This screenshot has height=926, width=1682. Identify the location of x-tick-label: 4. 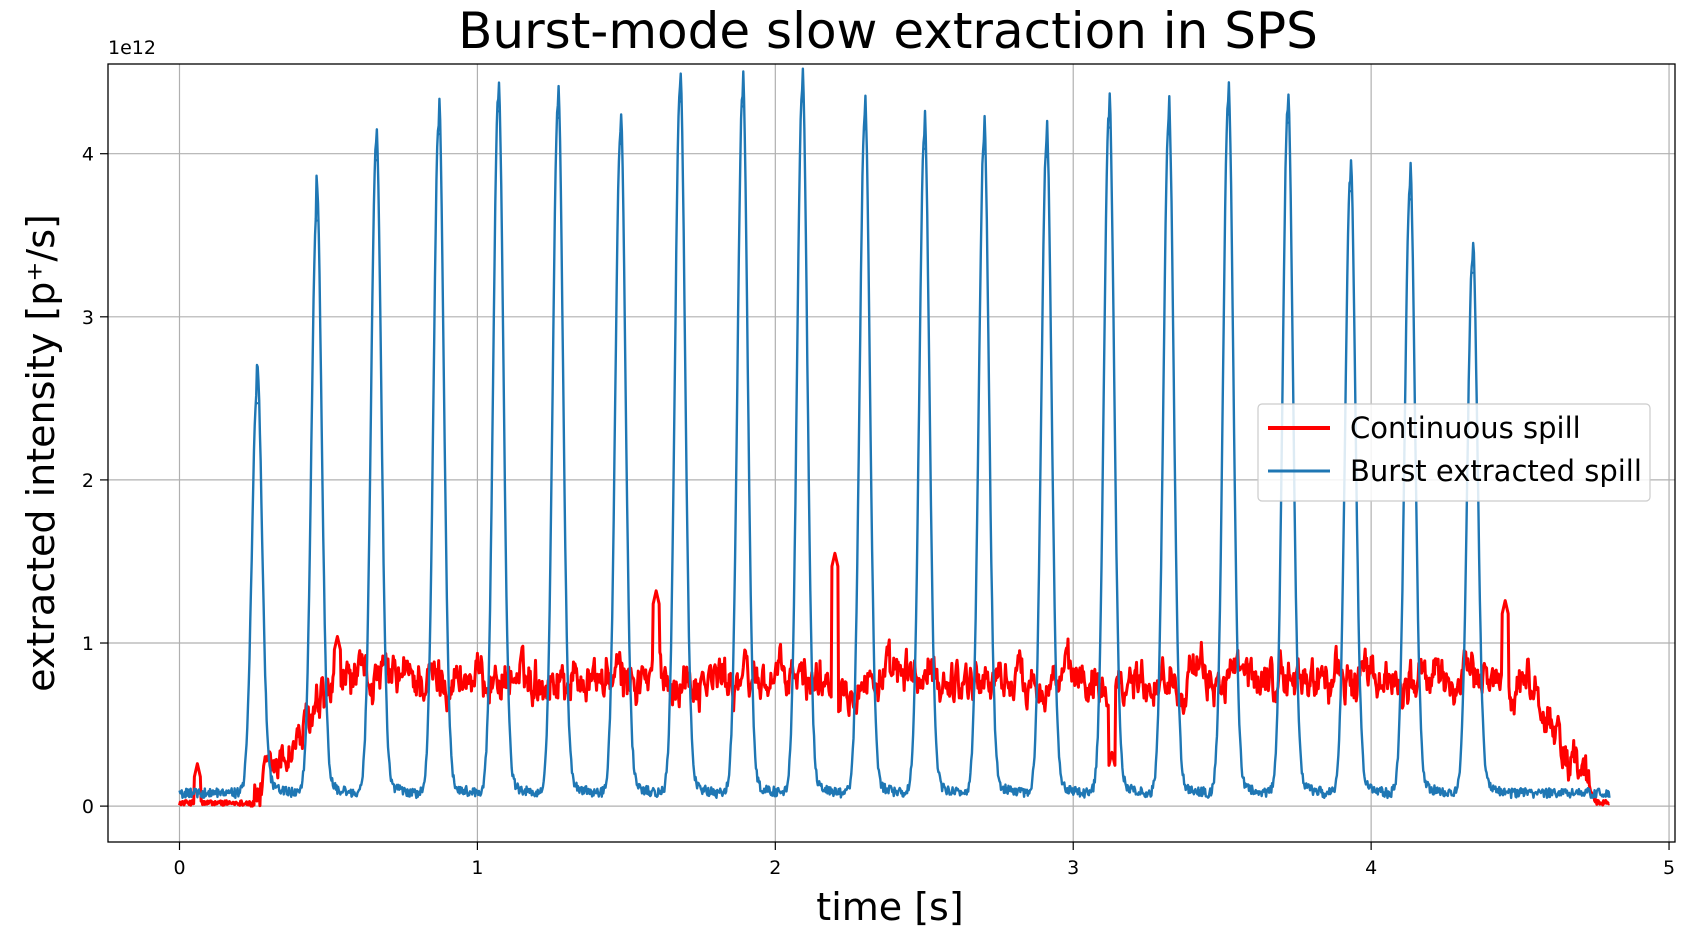
(1371, 868).